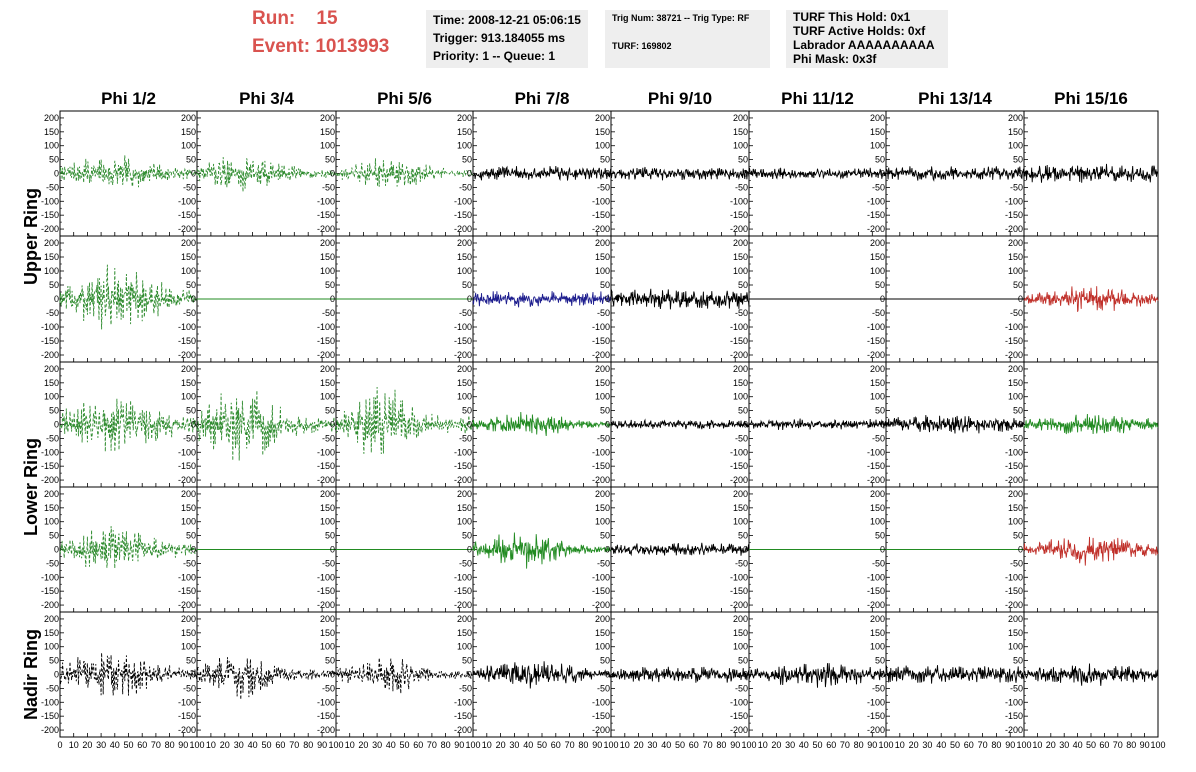 The width and height of the screenshot is (1196, 772). I want to click on event-label: Event:, so click(281, 46).